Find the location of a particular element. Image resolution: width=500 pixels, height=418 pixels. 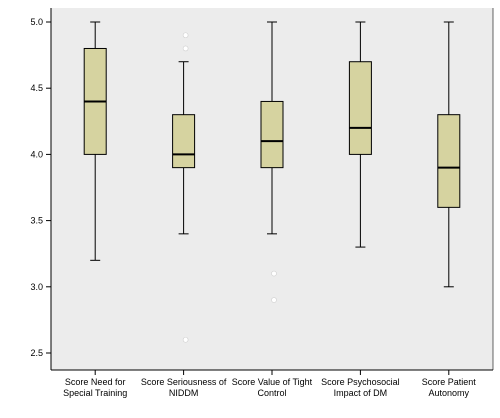

x-category-label-line1: Score Value of Tight is located at coordinates (272, 382).